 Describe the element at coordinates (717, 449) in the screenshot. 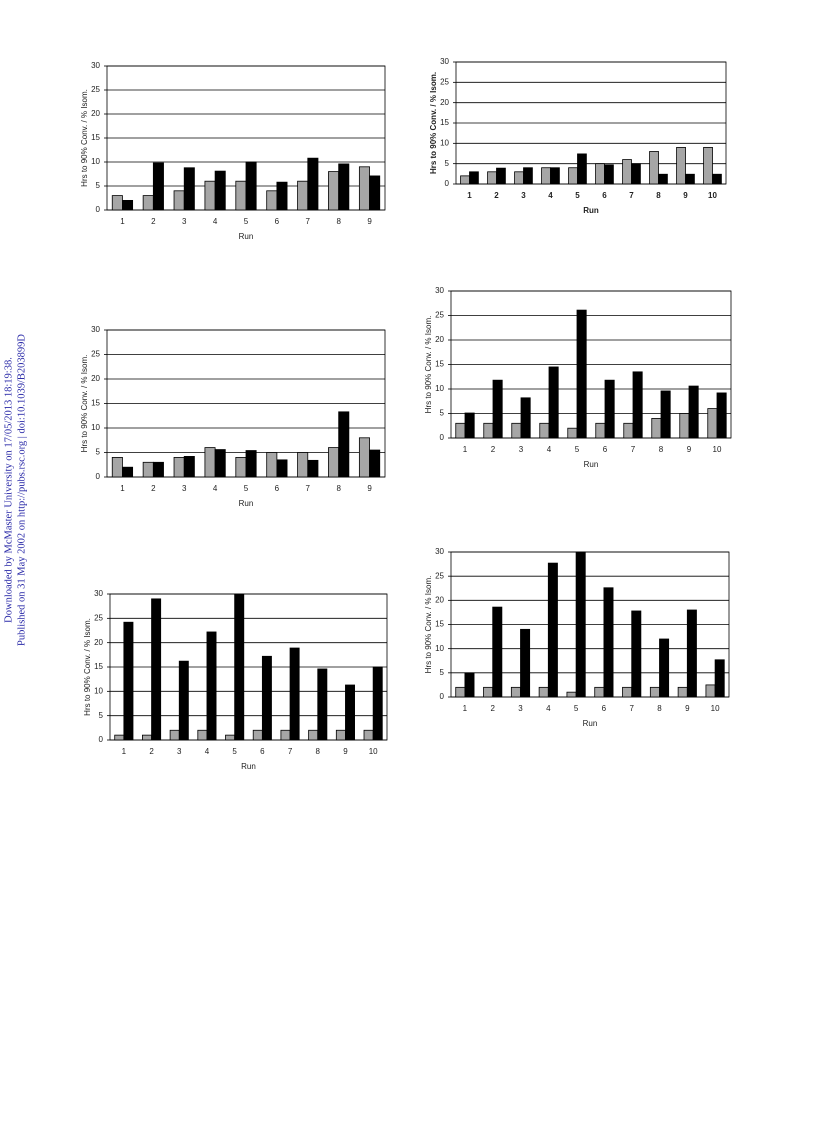

I see `x-tick-label: 10` at that location.